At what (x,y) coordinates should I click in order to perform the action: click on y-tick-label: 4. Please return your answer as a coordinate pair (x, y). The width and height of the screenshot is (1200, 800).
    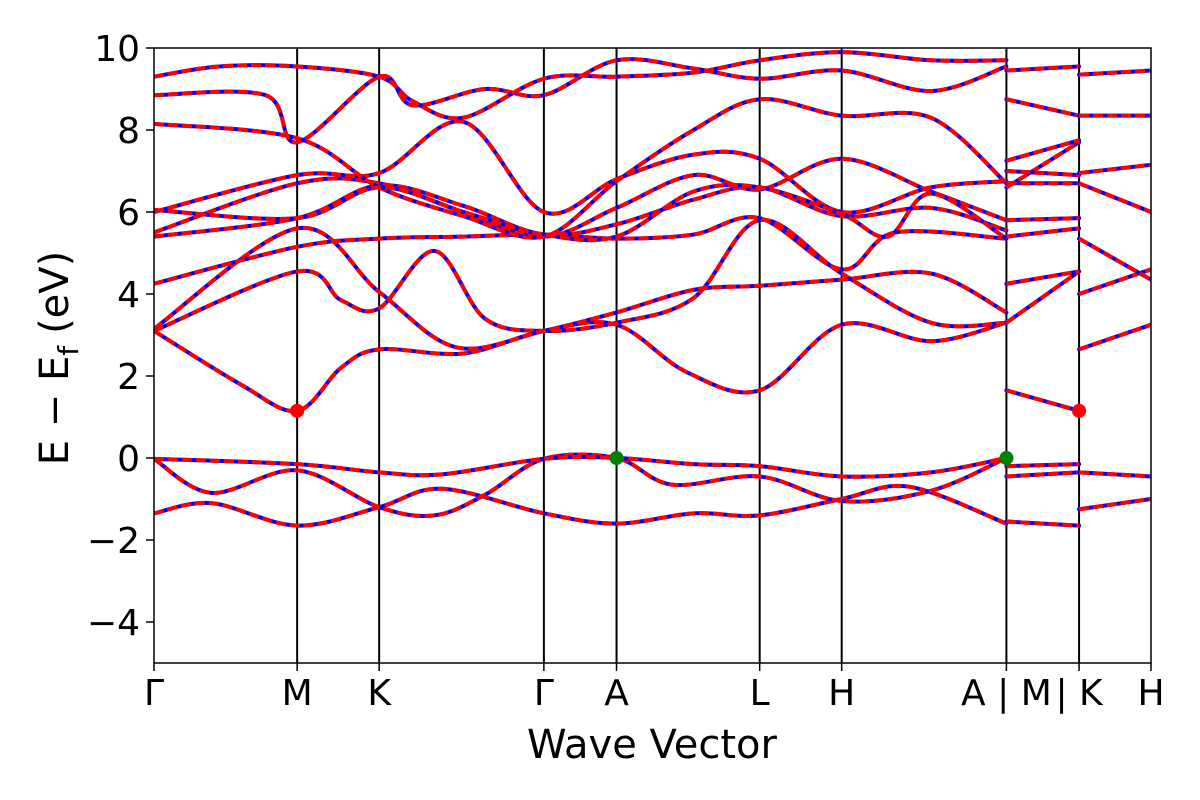
    Looking at the image, I should click on (128, 295).